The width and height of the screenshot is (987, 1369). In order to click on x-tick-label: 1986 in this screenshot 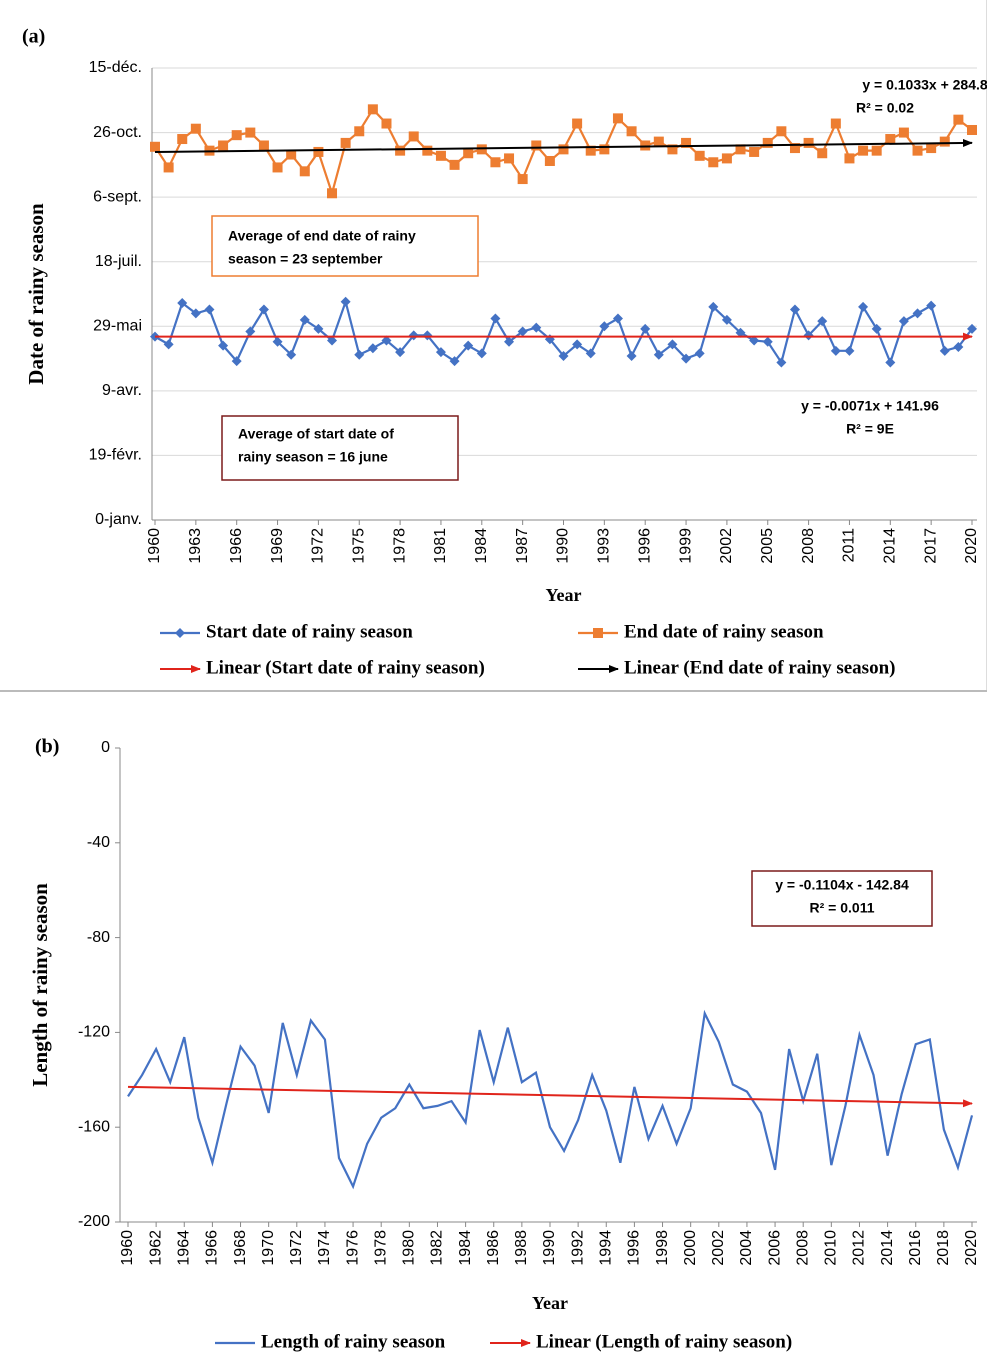, I will do `click(493, 1248)`.